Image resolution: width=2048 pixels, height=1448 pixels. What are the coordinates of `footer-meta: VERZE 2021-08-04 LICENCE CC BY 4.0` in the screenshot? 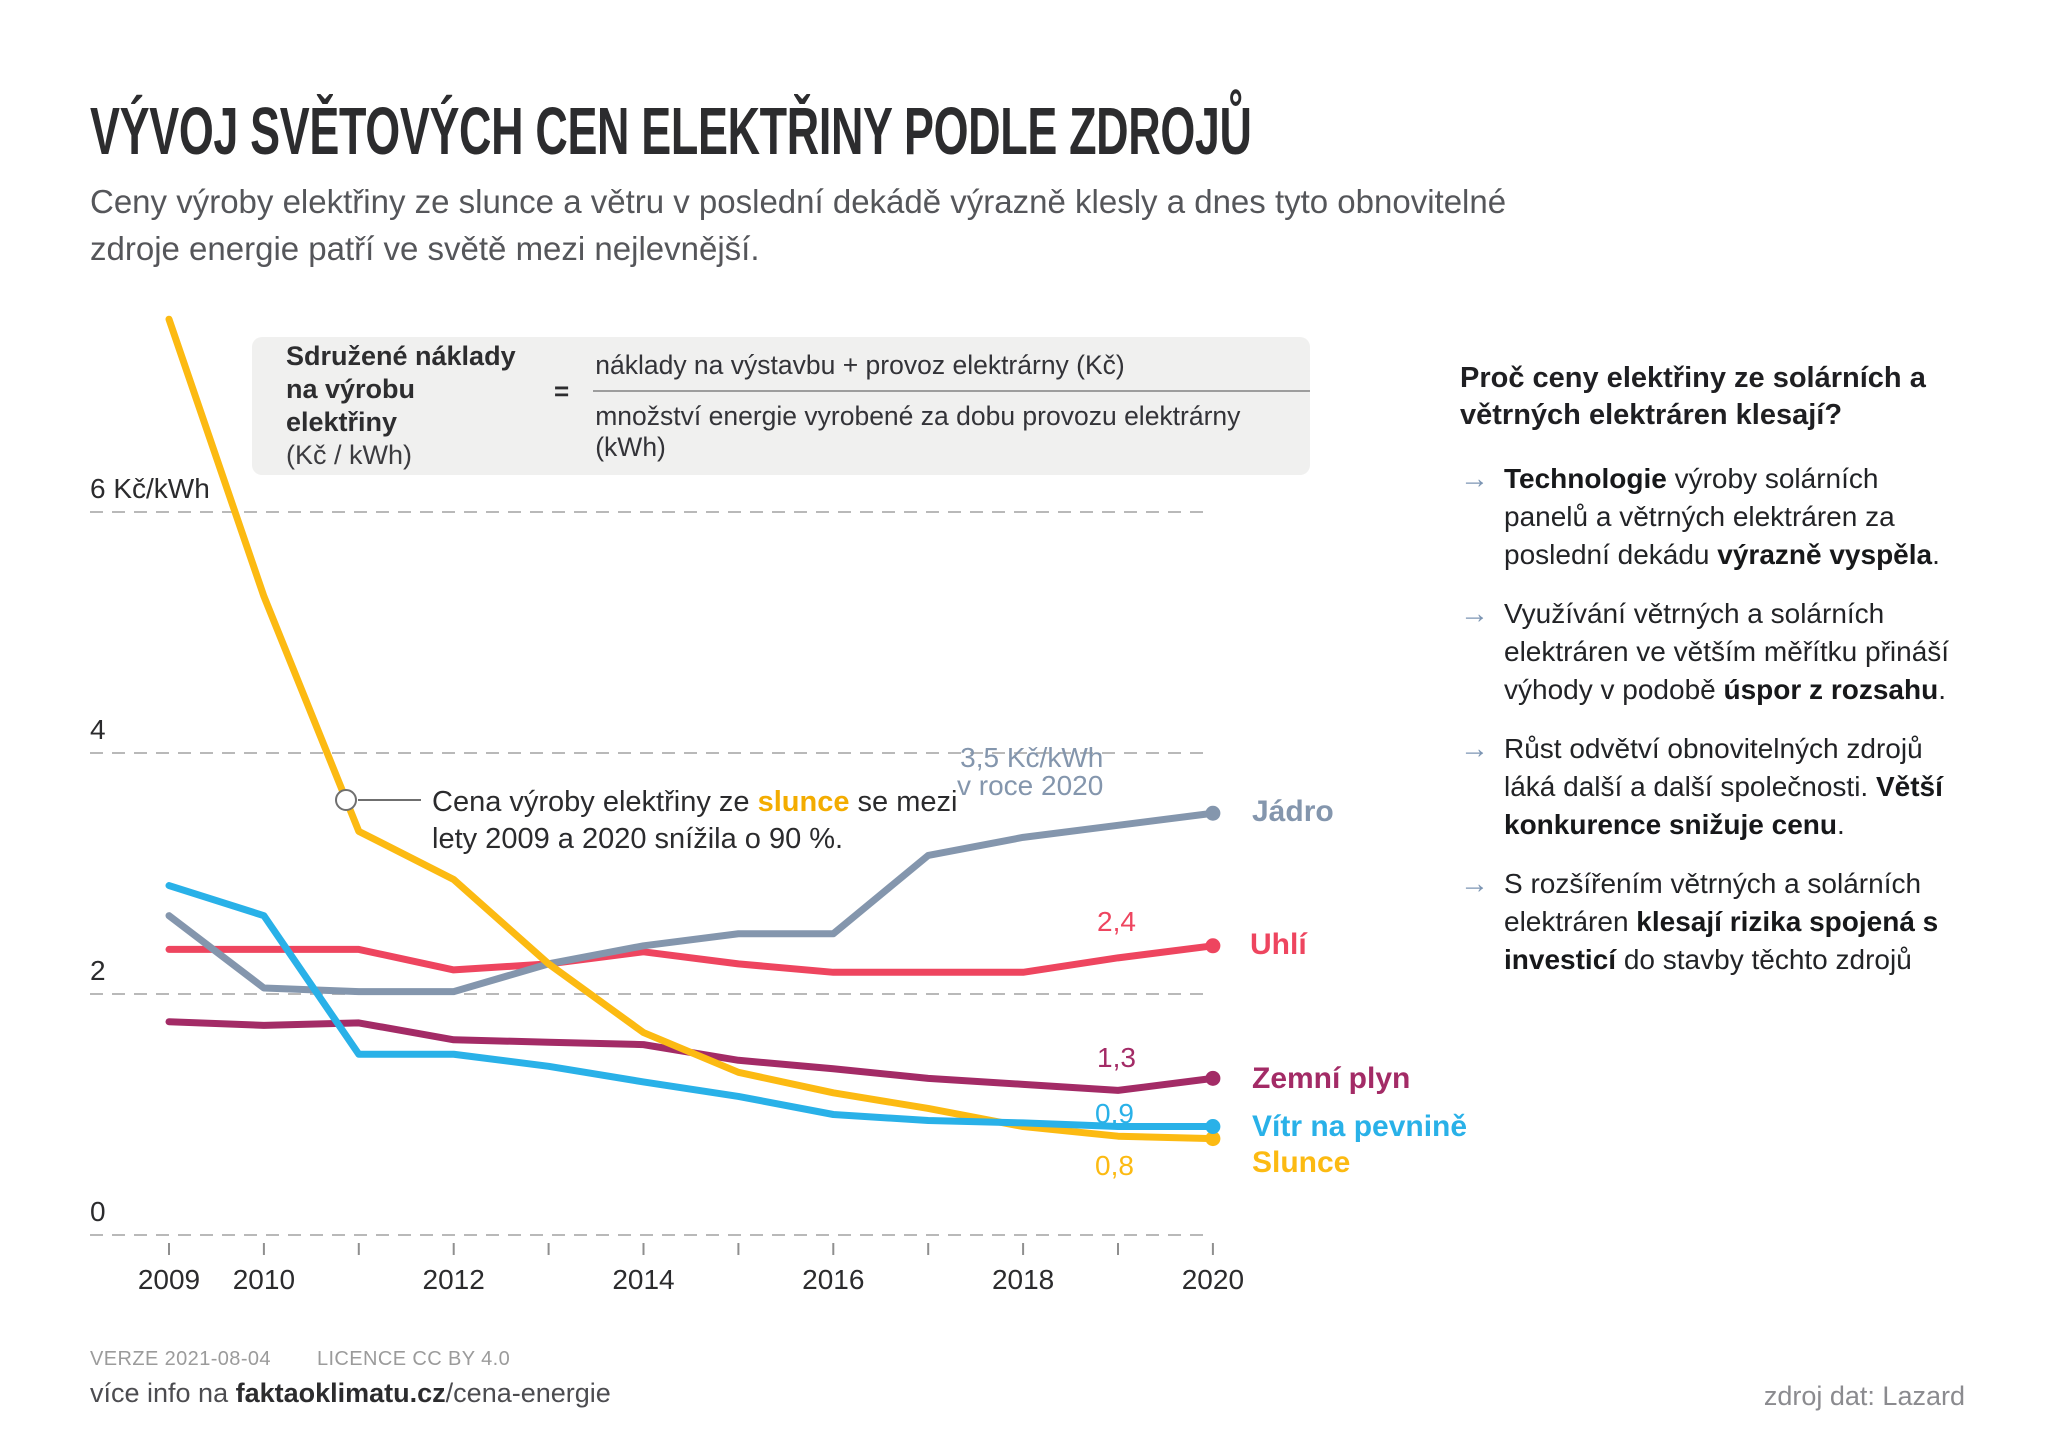 It's located at (300, 1359).